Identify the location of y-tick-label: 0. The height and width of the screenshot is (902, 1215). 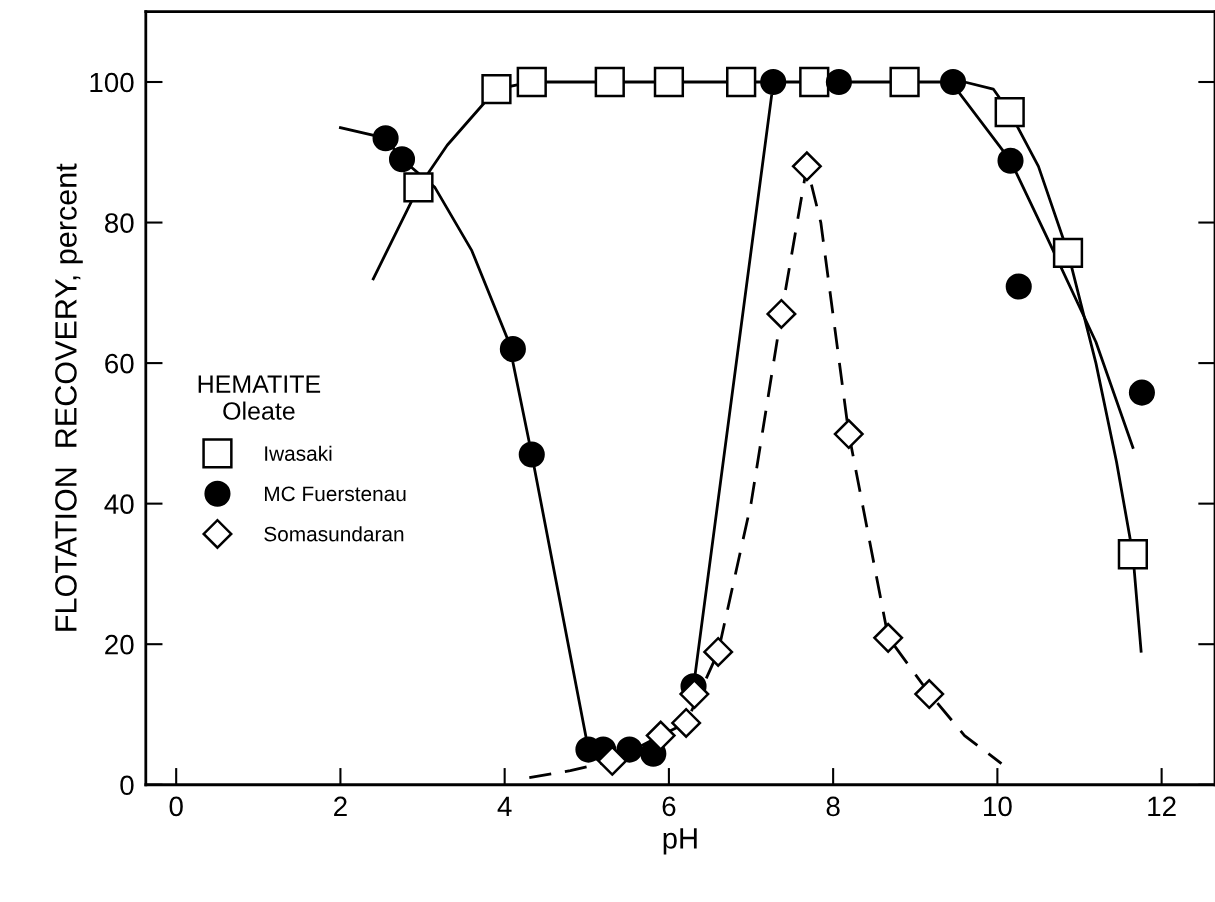
(127, 785).